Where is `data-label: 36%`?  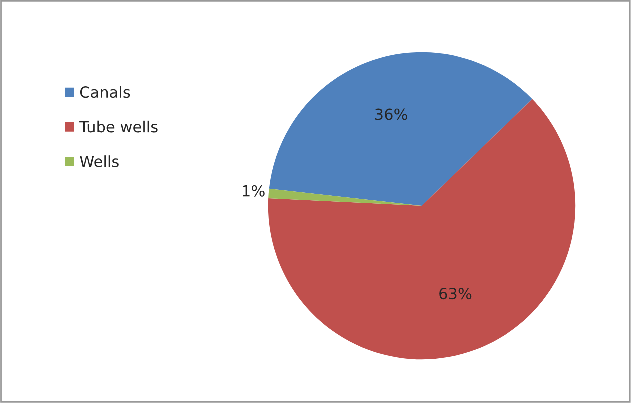
data-label: 36% is located at coordinates (391, 114).